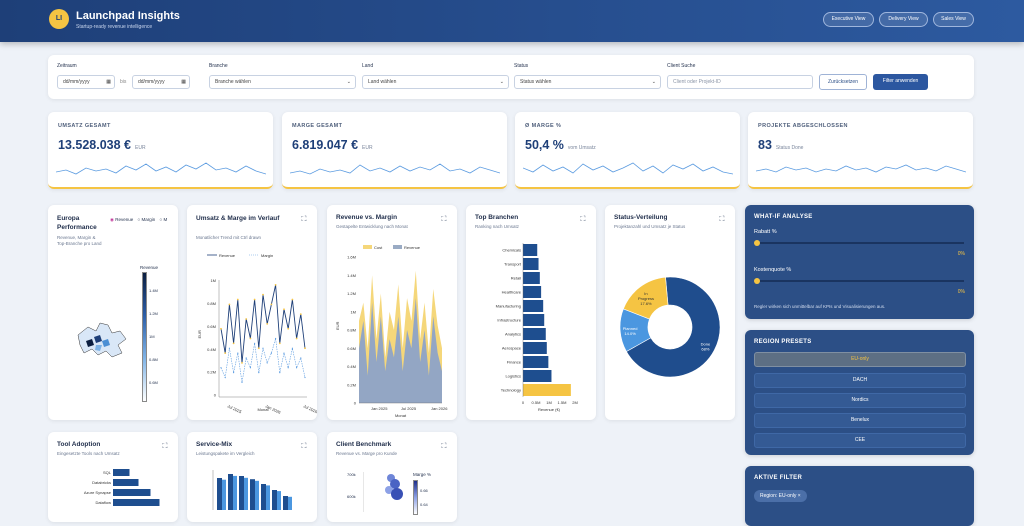  I want to click on y-tick-label: 1.4M, so click(351, 275).